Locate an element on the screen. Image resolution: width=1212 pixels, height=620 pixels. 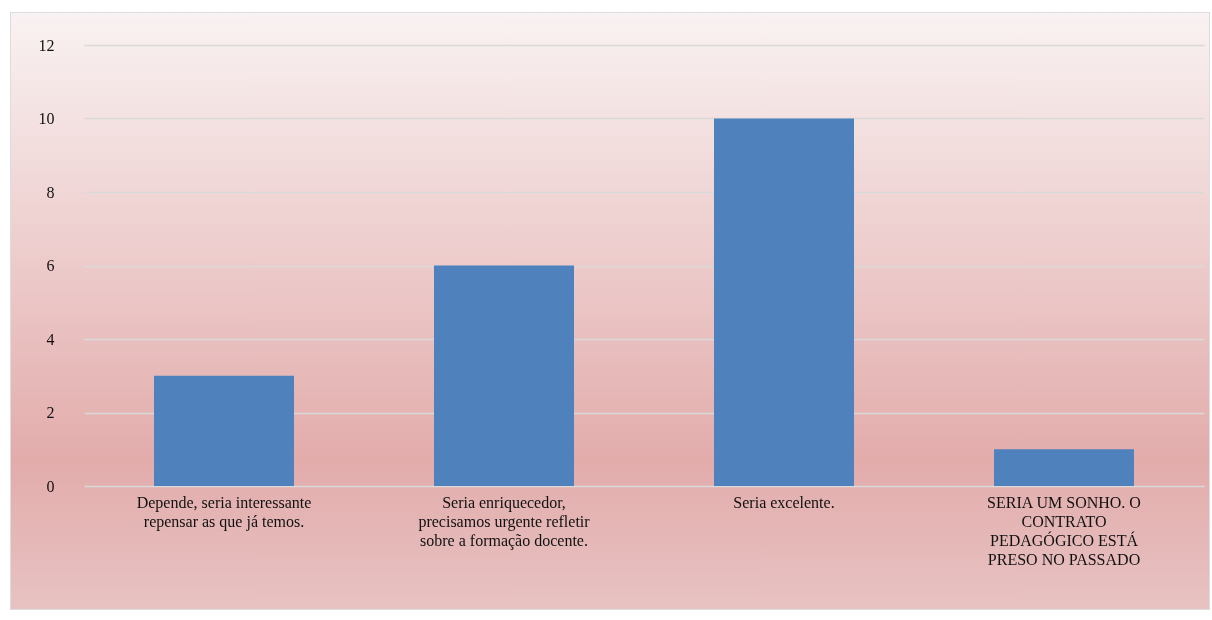
y-tick-label: 12 is located at coordinates (46, 45).